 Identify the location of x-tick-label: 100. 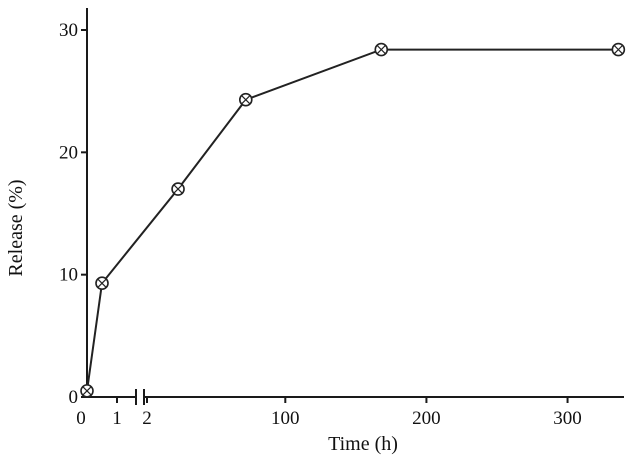
(285, 418).